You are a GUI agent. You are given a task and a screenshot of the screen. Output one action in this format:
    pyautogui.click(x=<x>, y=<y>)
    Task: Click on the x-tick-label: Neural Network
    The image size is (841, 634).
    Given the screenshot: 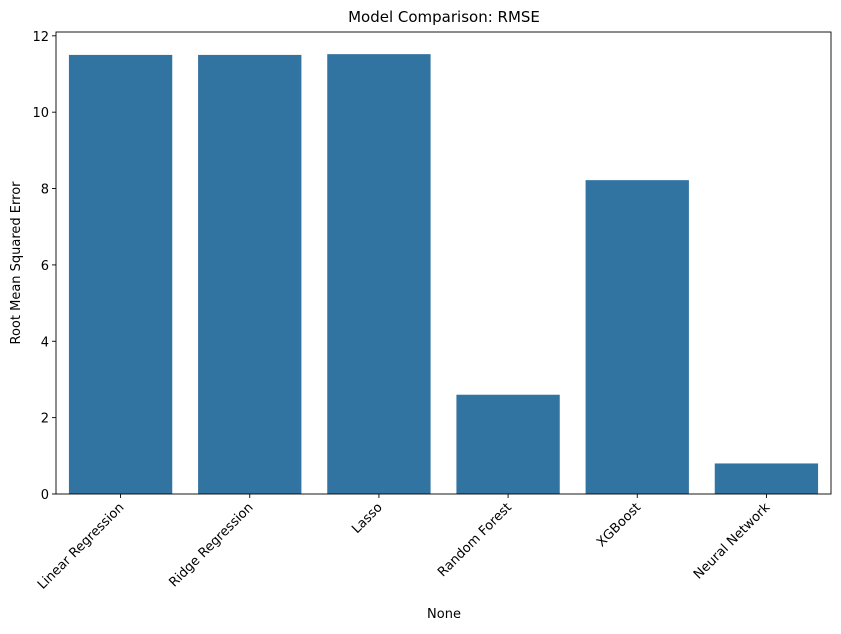 What is the action you would take?
    pyautogui.click(x=732, y=541)
    